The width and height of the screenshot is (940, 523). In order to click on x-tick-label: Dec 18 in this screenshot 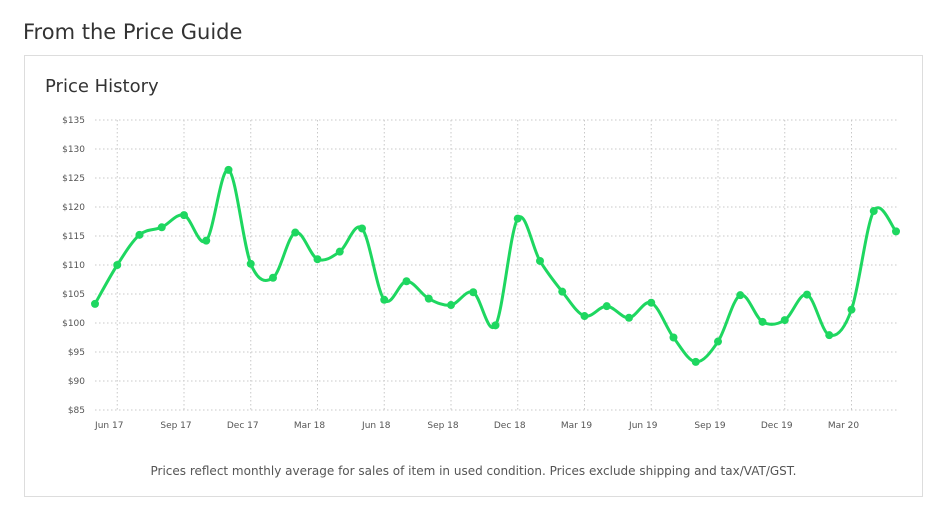, I will do `click(510, 426)`.